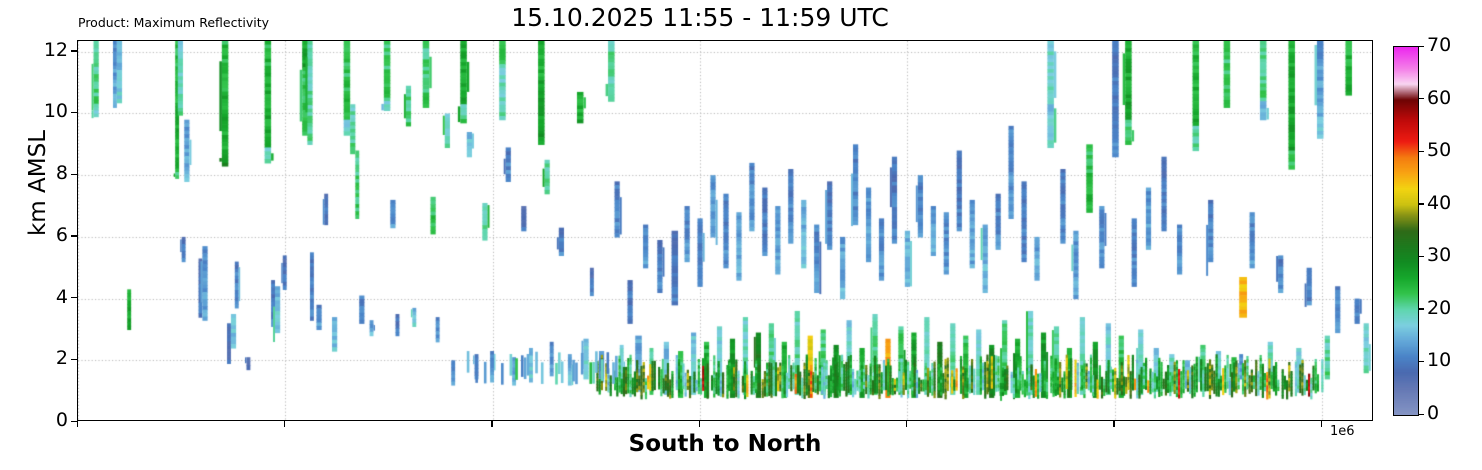  Describe the element at coordinates (61, 358) in the screenshot. I see `y-tick-label: 2` at that location.